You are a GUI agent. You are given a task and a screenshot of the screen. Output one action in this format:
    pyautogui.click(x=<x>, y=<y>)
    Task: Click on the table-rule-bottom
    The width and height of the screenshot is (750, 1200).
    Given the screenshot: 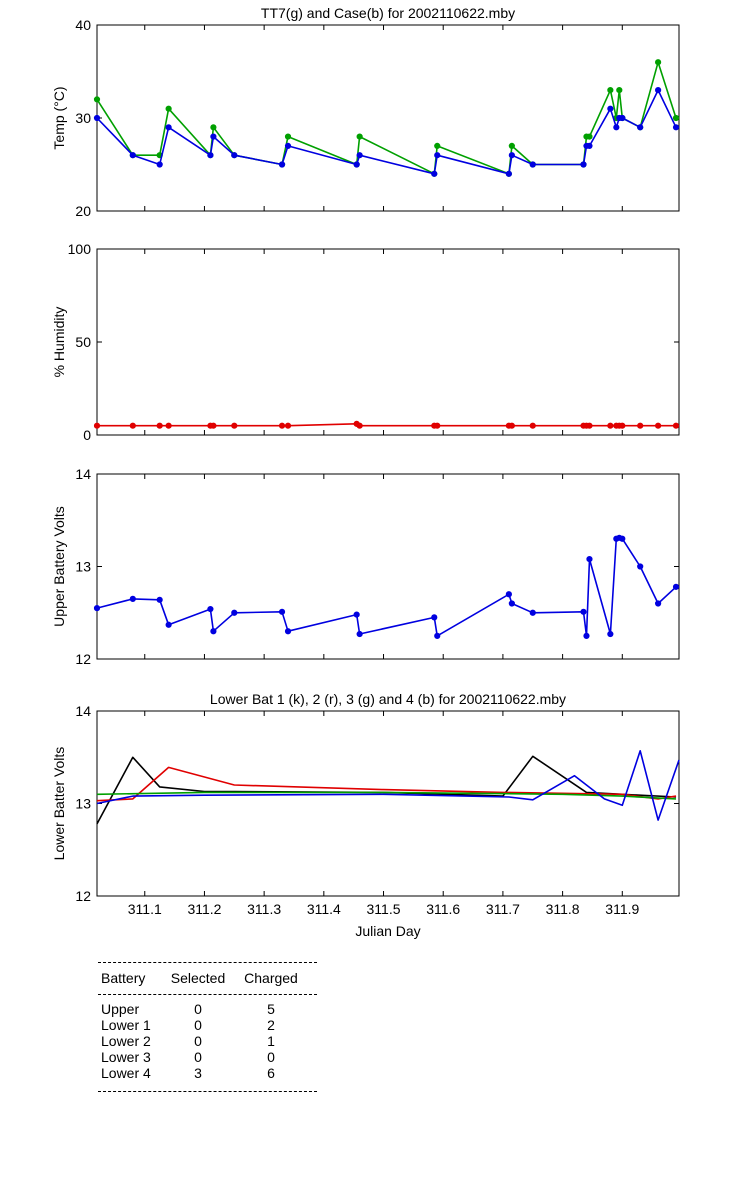 What is the action you would take?
    pyautogui.click(x=207, y=1091)
    